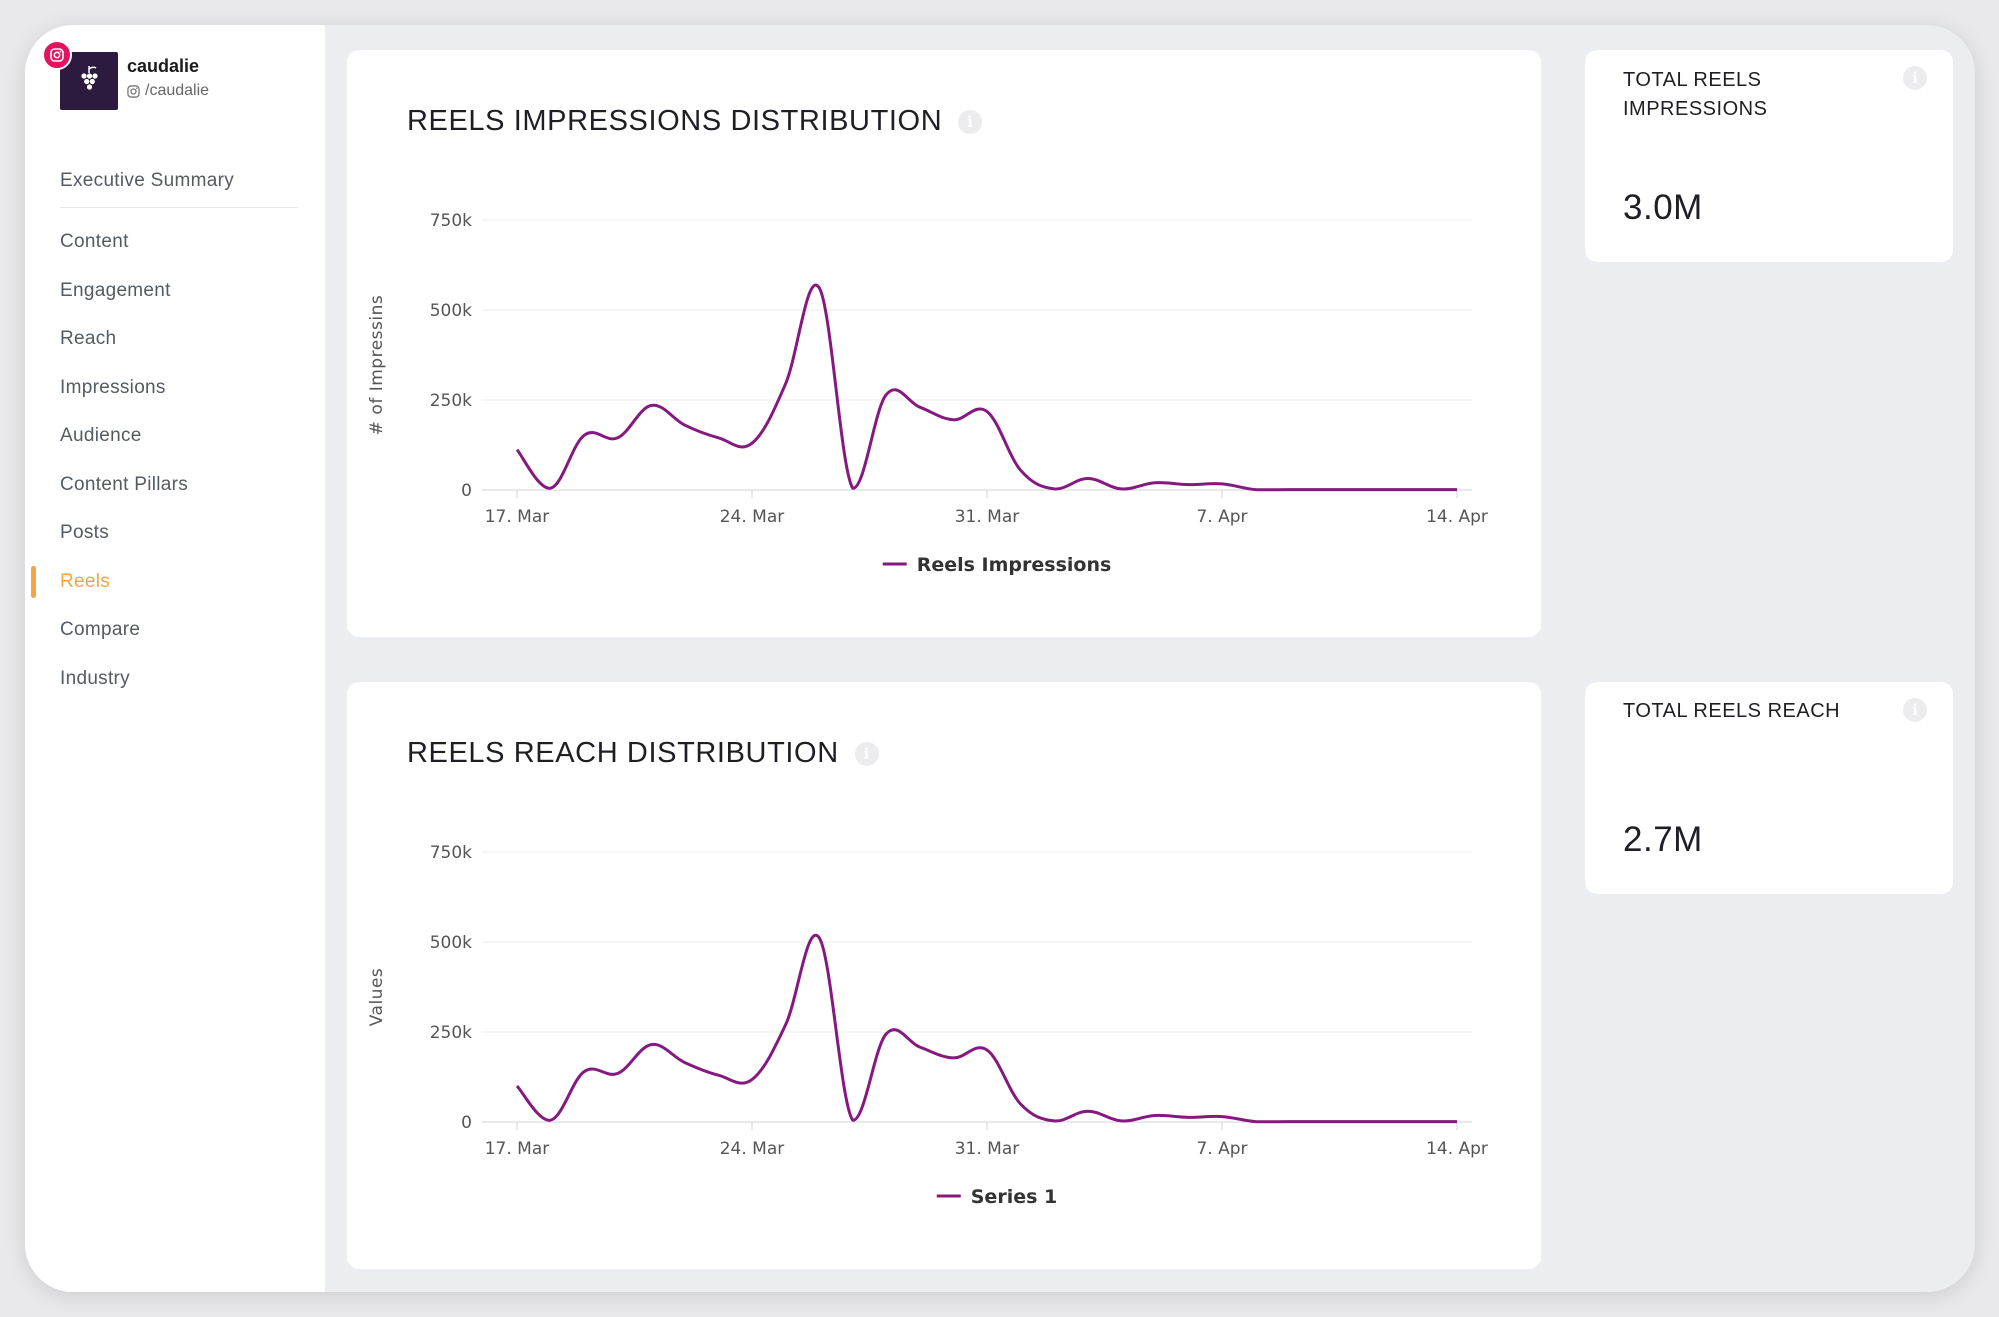 The width and height of the screenshot is (1999, 1317). I want to click on brand-header: caudalie /caudalie, so click(176, 78).